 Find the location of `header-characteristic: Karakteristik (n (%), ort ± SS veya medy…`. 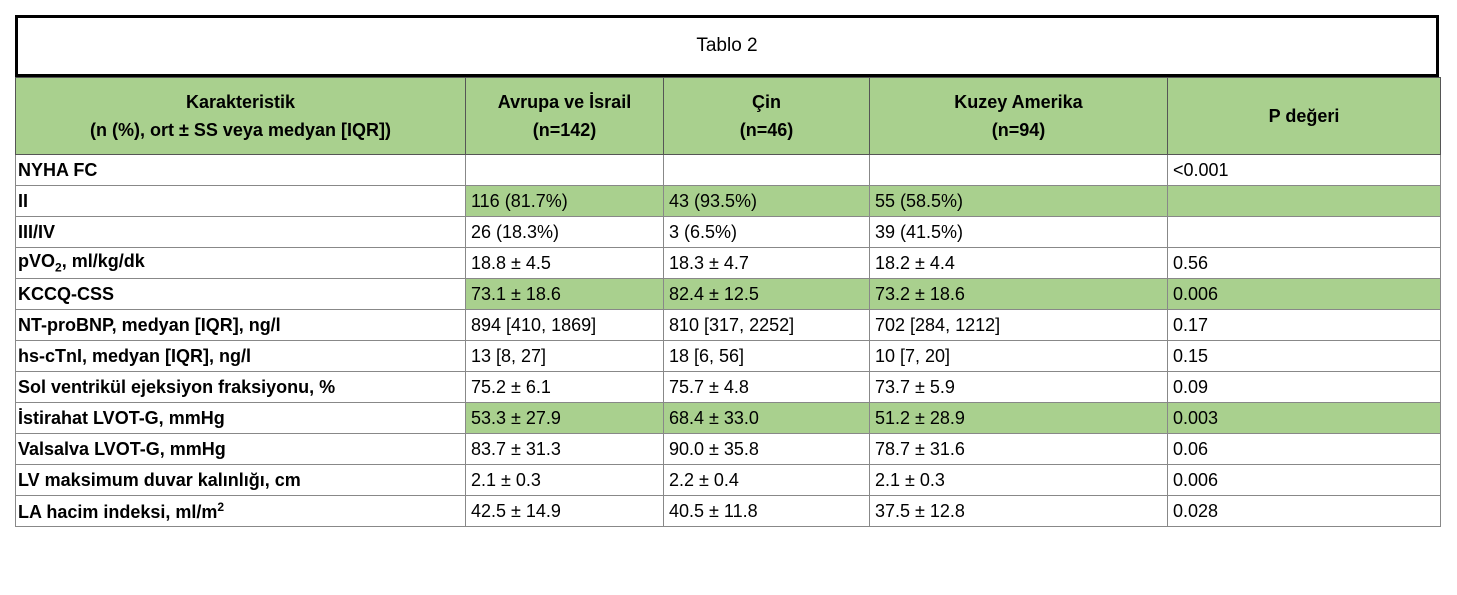

header-characteristic: Karakteristik (n (%), ort ± SS veya medy… is located at coordinates (240, 116).